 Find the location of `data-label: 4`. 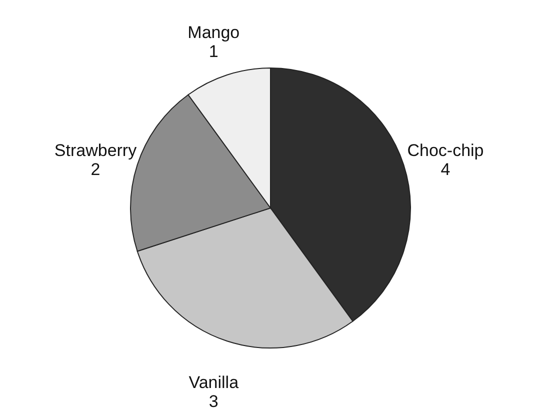

data-label: 4 is located at coordinates (445, 170).